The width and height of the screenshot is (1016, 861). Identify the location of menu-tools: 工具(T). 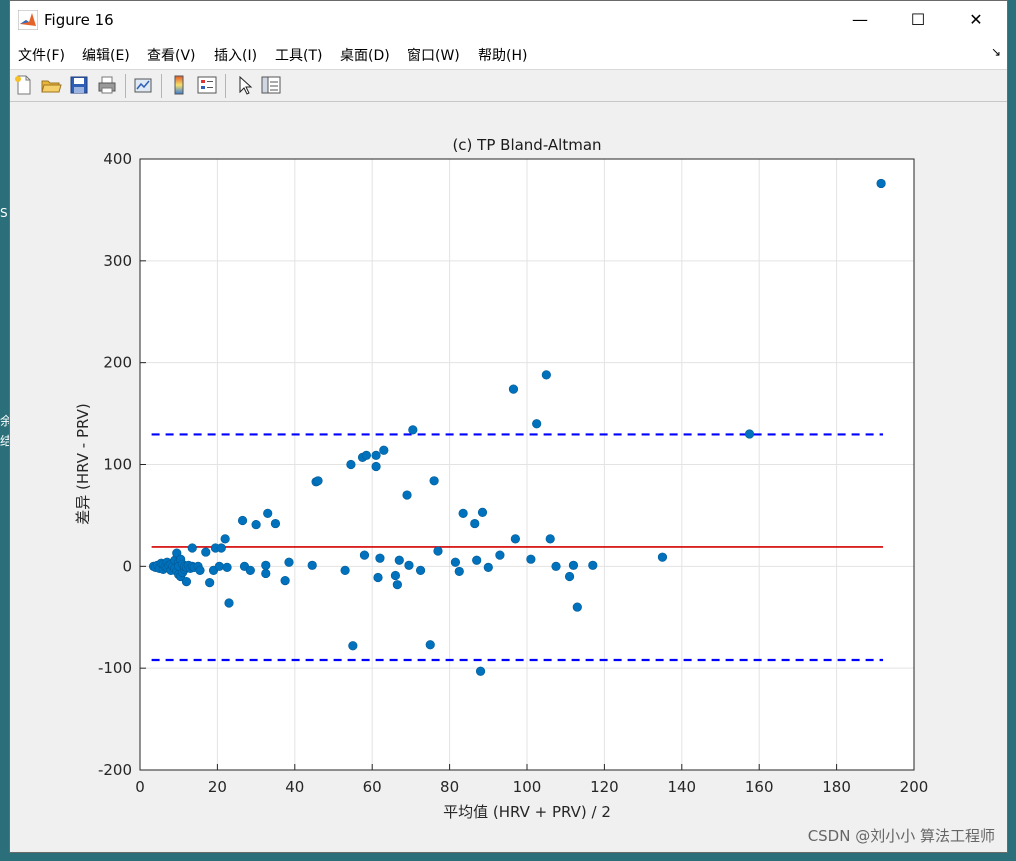
(299, 56).